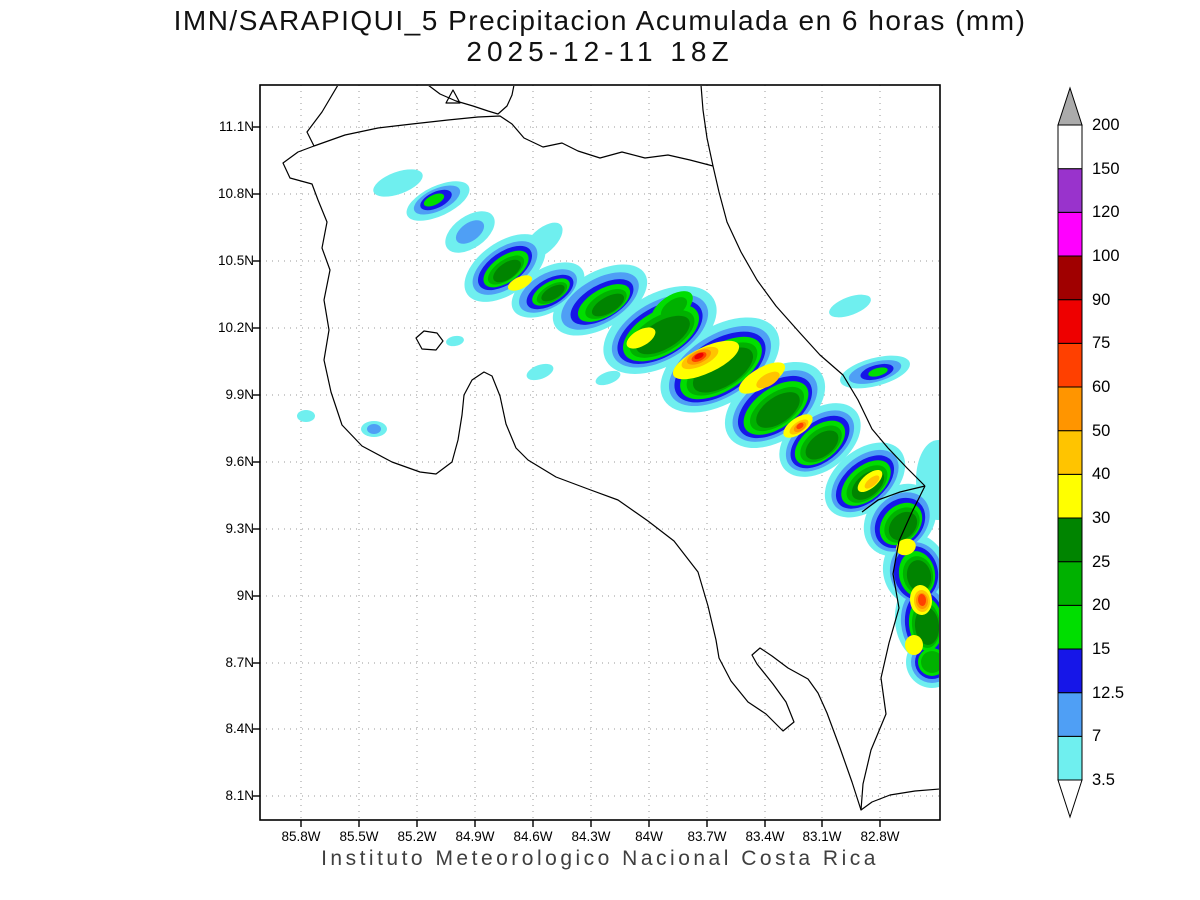  Describe the element at coordinates (239, 461) in the screenshot. I see `y-tick-label: 9.6N` at that location.